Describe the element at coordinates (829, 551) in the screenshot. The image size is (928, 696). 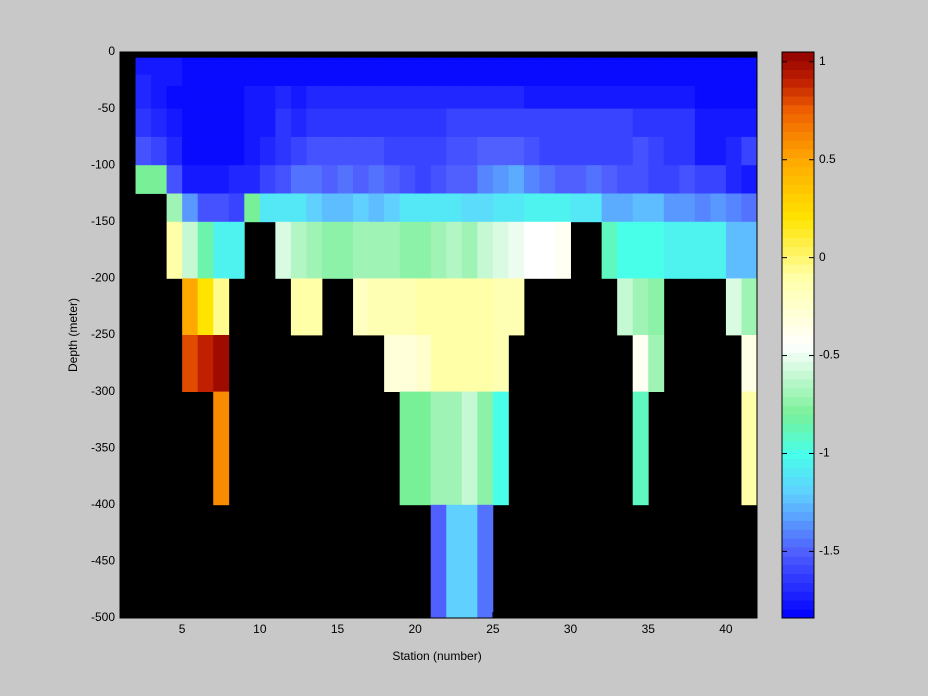
I see `colorbar-tick-label: -1.5` at that location.